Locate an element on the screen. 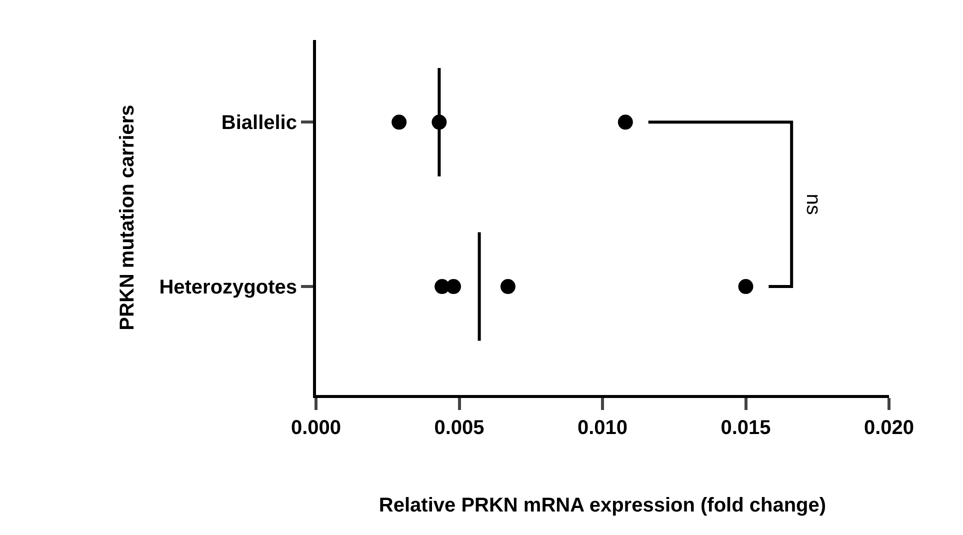 The height and width of the screenshot is (535, 963). x-tick-label: 0.015 is located at coordinates (745, 428).